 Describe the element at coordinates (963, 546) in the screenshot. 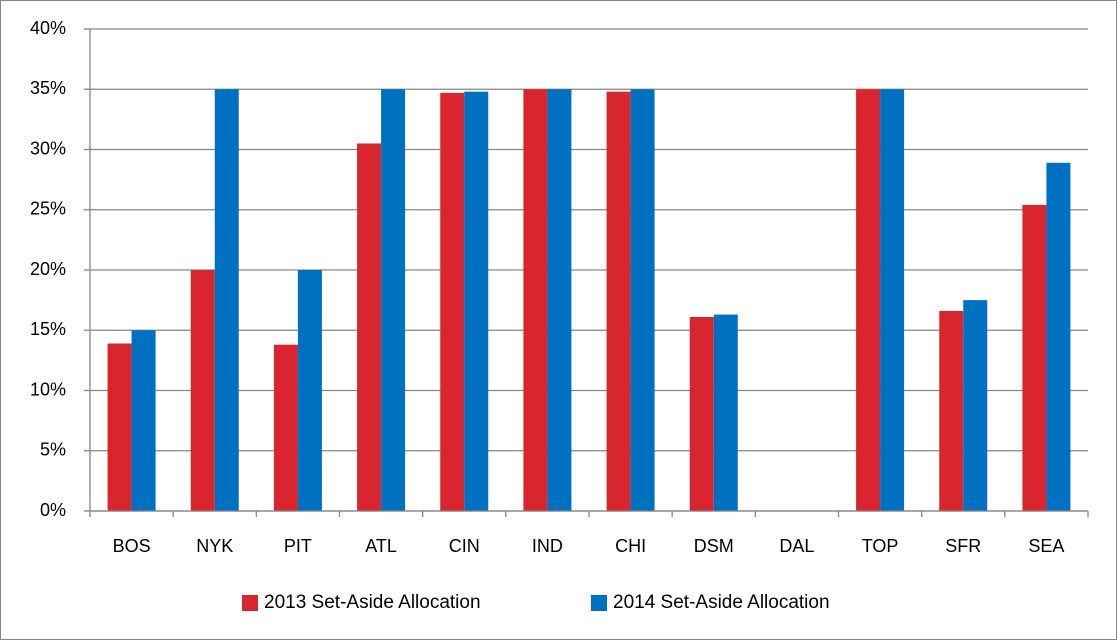

I see `x-tick-label: SFR` at that location.